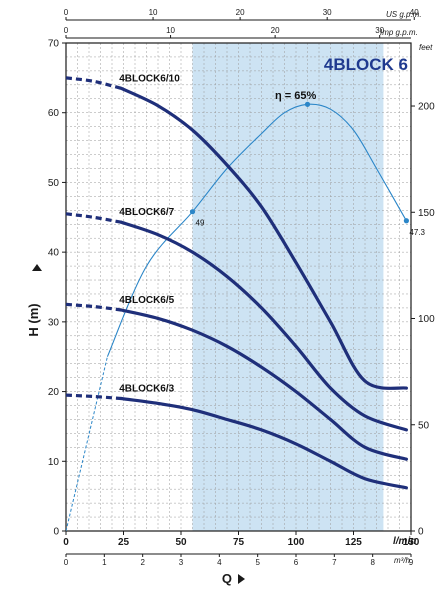 Image resolution: width=439 pixels, height=597 pixels. Describe the element at coordinates (414, 12) in the screenshot. I see `usgpm-tick-label: 40` at that location.